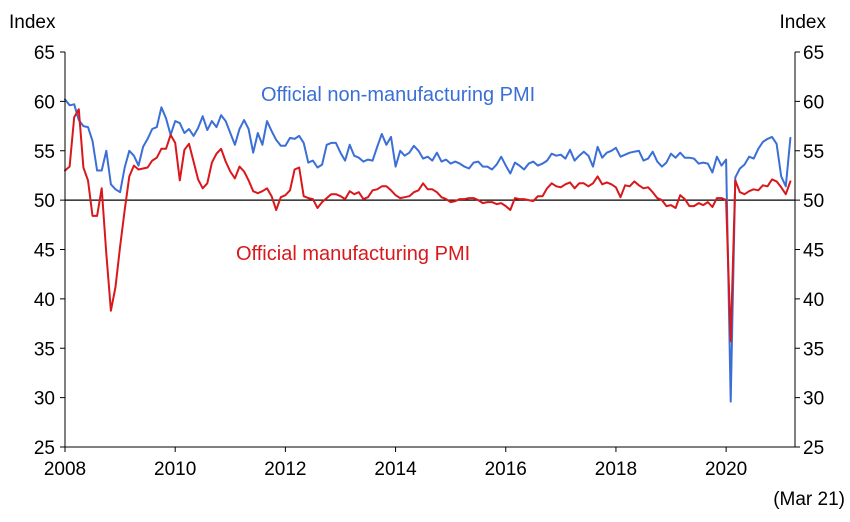 This screenshot has height=522, width=850. Describe the element at coordinates (65, 469) in the screenshot. I see `x-tick-label: 2008` at that location.